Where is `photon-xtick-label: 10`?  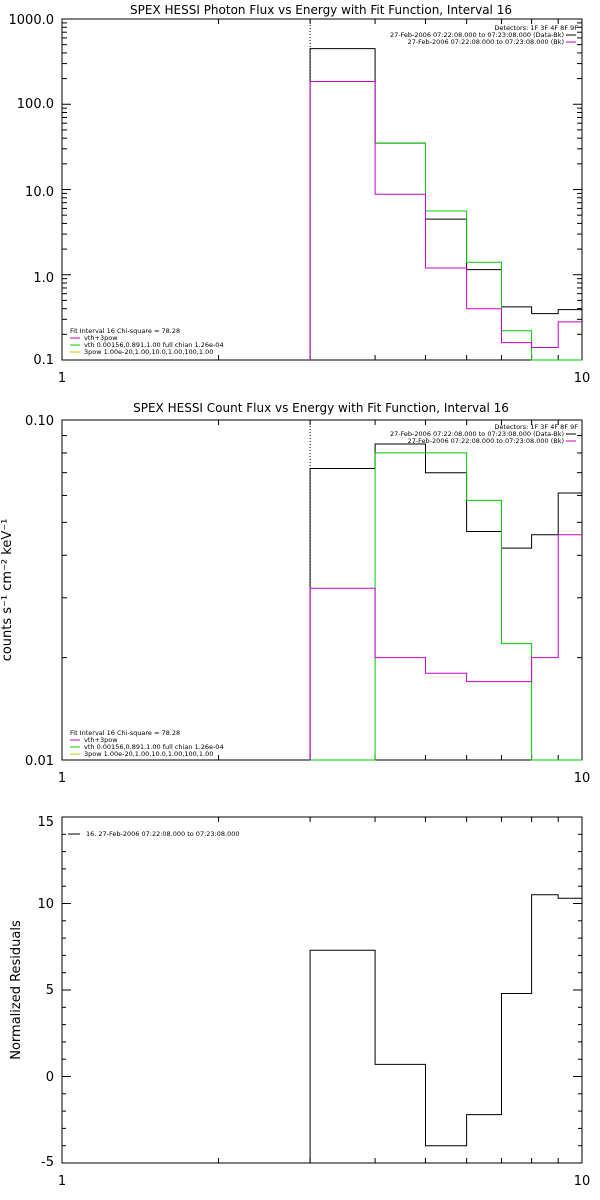
photon-xtick-label: 10 is located at coordinates (582, 378).